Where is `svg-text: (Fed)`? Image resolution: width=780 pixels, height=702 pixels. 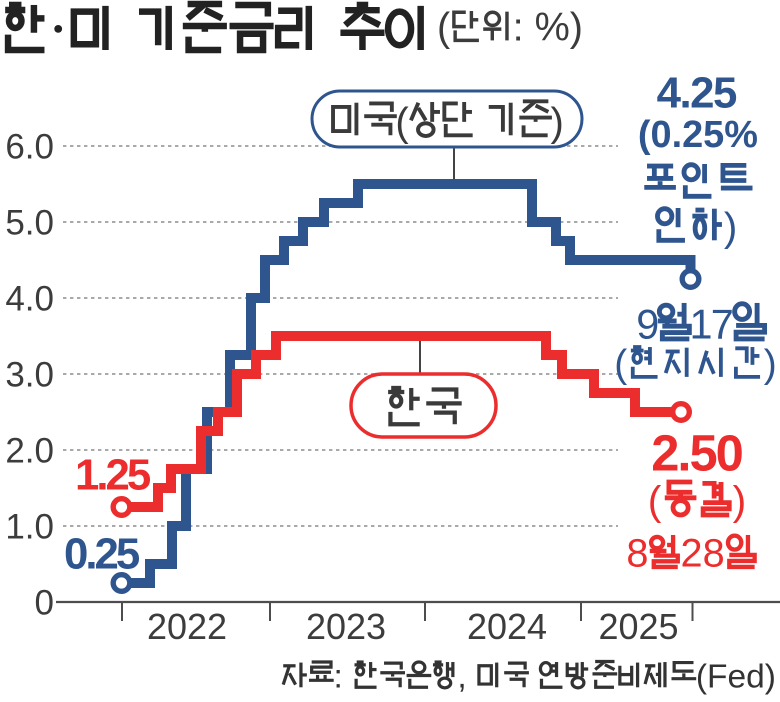
svg-text: (Fed) is located at coordinates (736, 676).